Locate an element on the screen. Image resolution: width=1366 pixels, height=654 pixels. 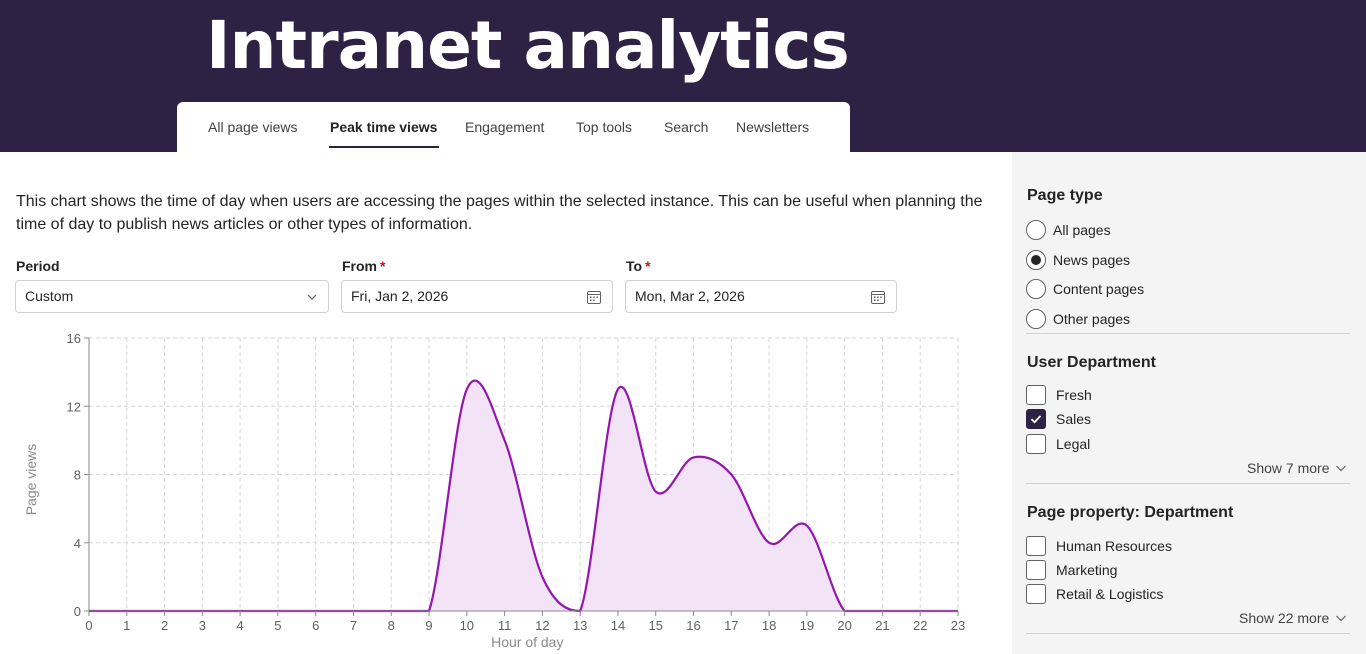
user-department-title: User Department is located at coordinates (1091, 362).